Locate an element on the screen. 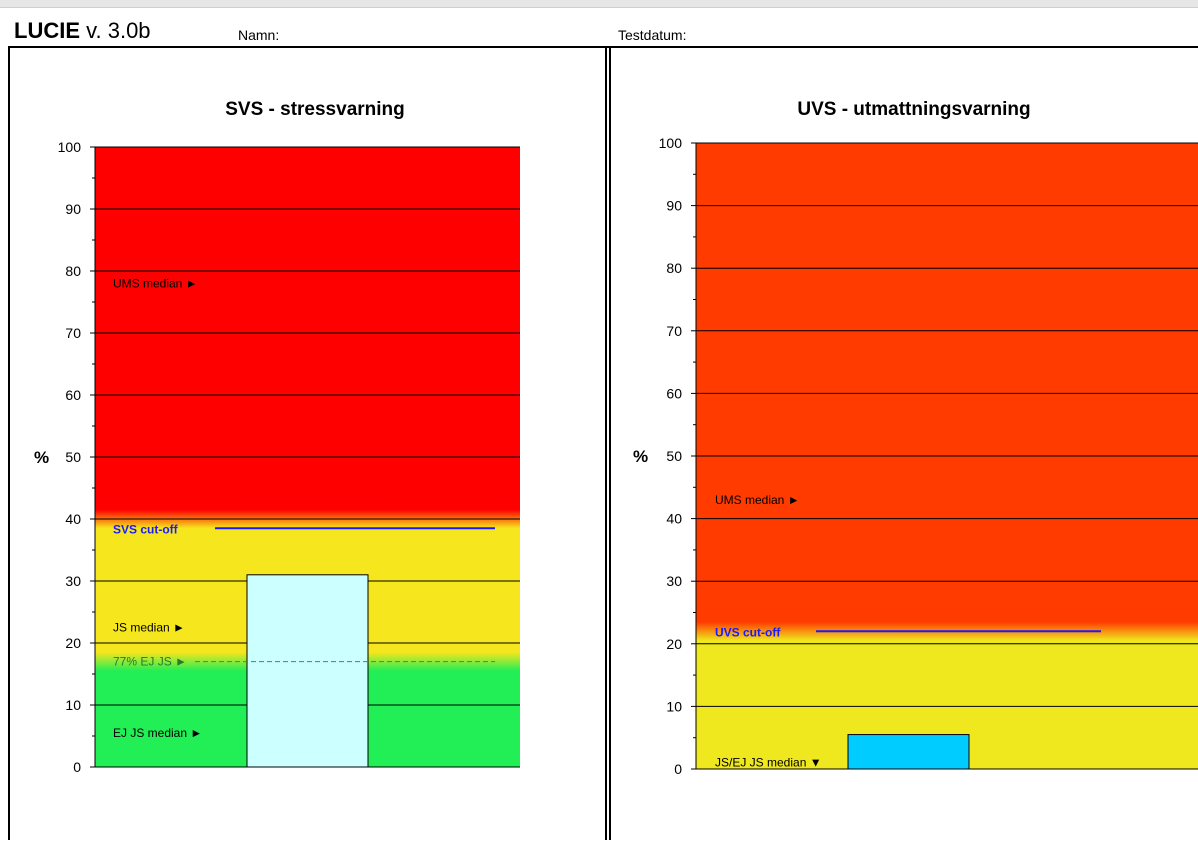 This screenshot has height=845, width=1198. median-annotation: JS median ► is located at coordinates (149, 628).